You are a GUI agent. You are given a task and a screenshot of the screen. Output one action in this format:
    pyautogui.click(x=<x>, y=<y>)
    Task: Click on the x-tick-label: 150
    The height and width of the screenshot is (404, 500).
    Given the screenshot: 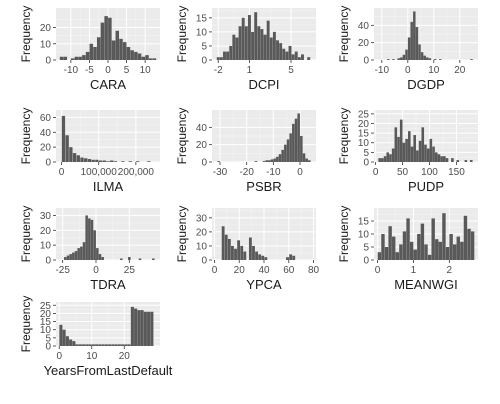 What is the action you would take?
    pyautogui.click(x=456, y=172)
    